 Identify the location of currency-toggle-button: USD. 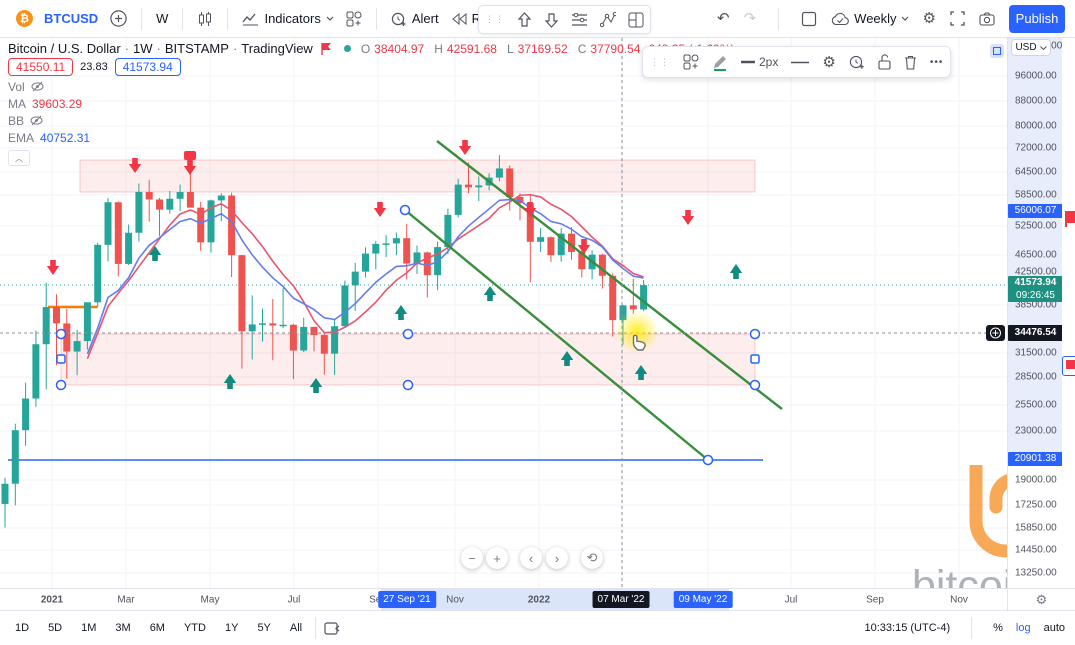
(1031, 47).